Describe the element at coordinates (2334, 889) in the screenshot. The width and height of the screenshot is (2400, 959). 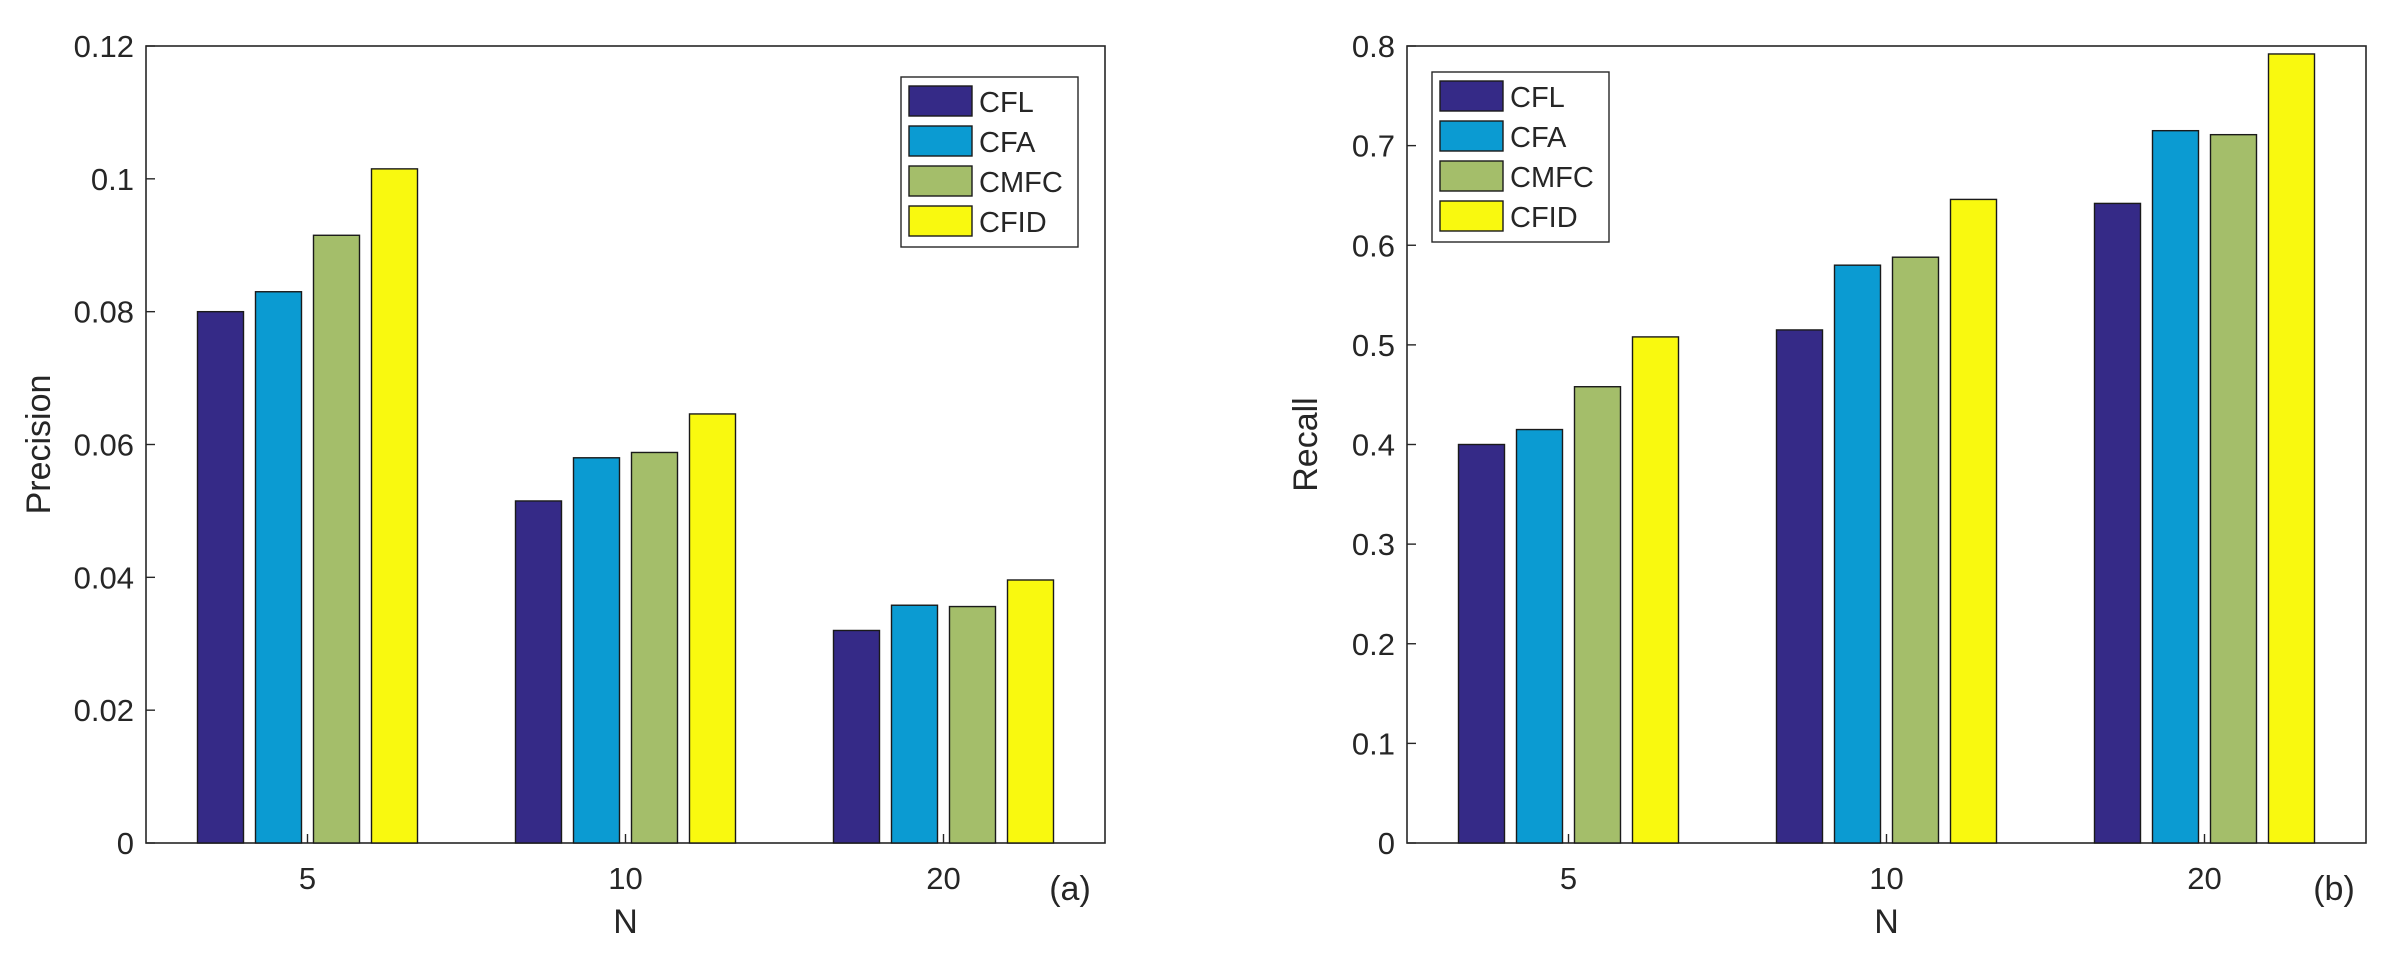
I see `panel-label: (b)` at that location.